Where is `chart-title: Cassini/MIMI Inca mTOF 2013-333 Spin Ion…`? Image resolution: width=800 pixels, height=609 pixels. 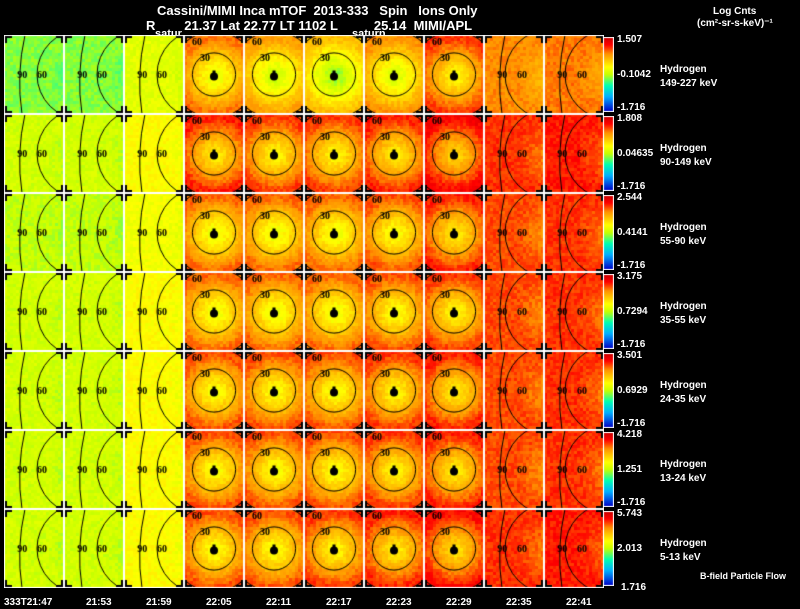 chart-title: Cassini/MIMI Inca mTOF 2013-333 Spin Ion… is located at coordinates (317, 10).